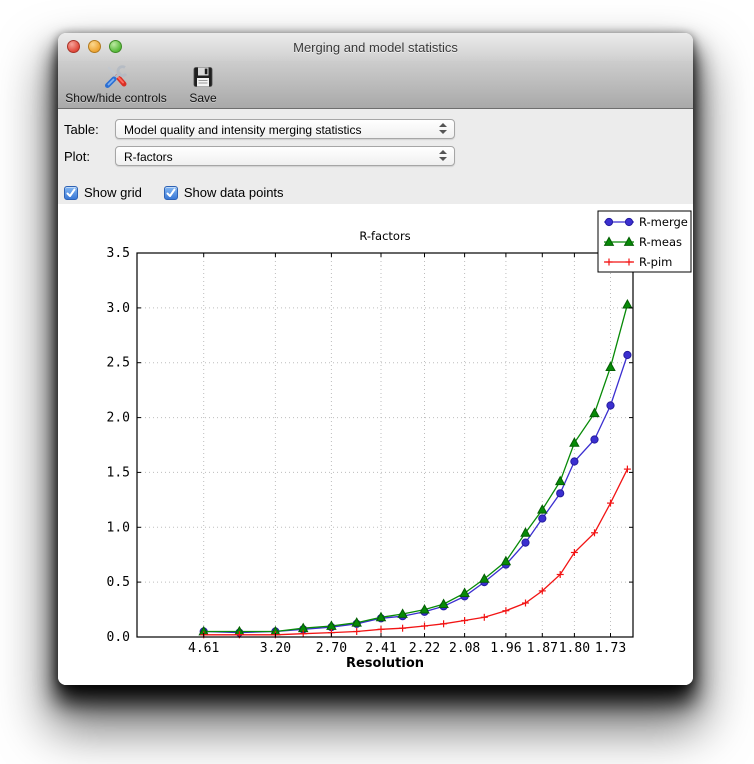  I want to click on show-grid-label: Show grid, so click(113, 192).